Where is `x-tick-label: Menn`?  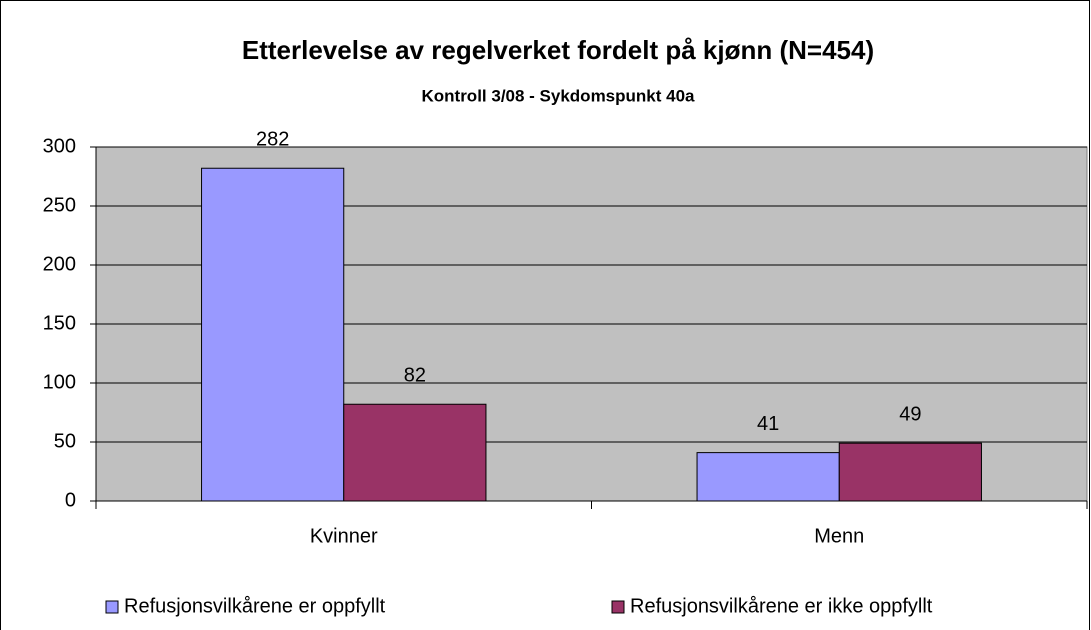
x-tick-label: Menn is located at coordinates (839, 536).